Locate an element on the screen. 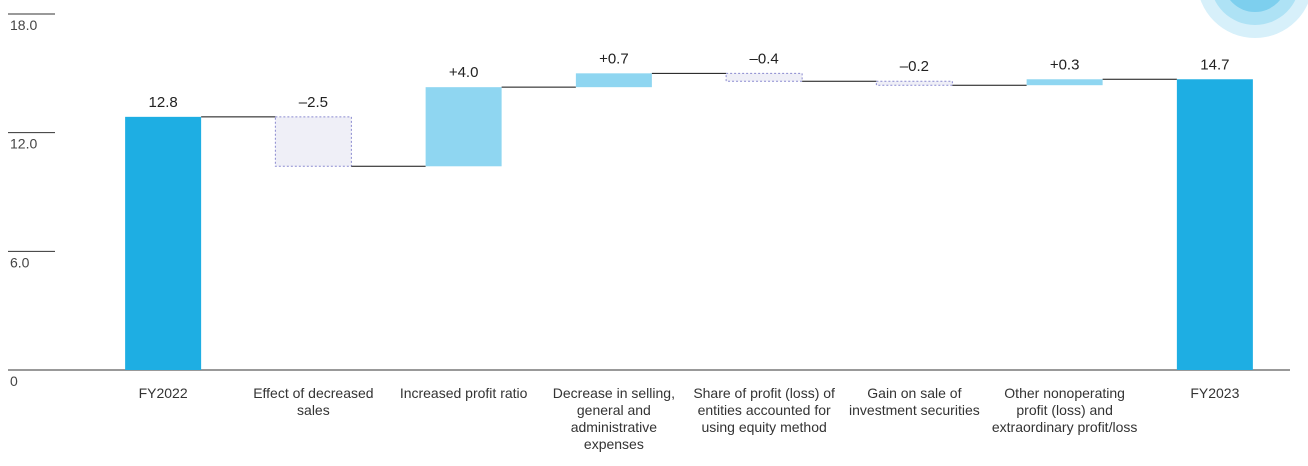 The width and height of the screenshot is (1308, 466). value-label: 12.8 is located at coordinates (163, 102).